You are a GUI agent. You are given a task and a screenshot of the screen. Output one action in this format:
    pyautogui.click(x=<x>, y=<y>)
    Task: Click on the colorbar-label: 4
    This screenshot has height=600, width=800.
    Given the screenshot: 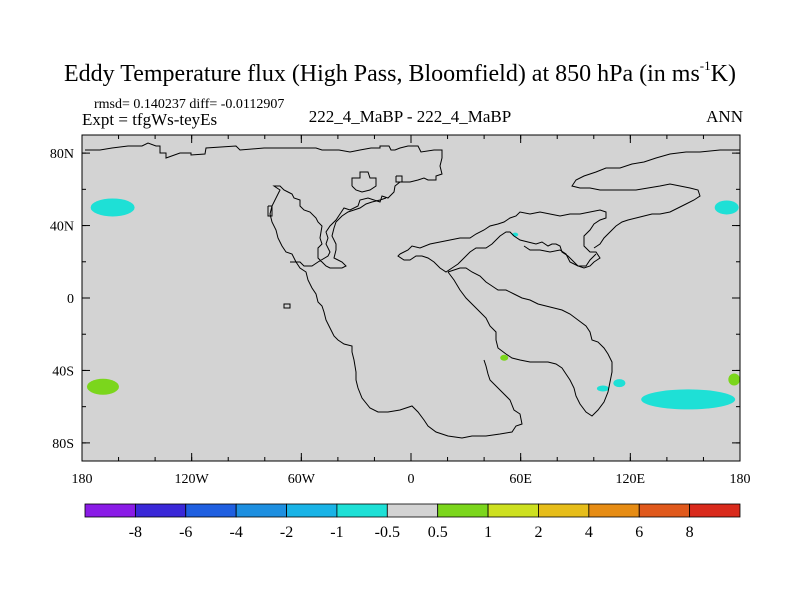 What is the action you would take?
    pyautogui.click(x=589, y=532)
    